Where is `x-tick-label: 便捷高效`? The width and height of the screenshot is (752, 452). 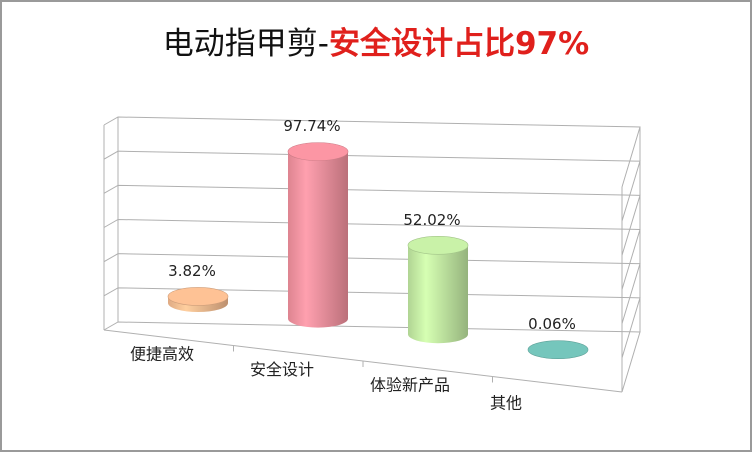
x-tick-label: 便捷高效 is located at coordinates (162, 354).